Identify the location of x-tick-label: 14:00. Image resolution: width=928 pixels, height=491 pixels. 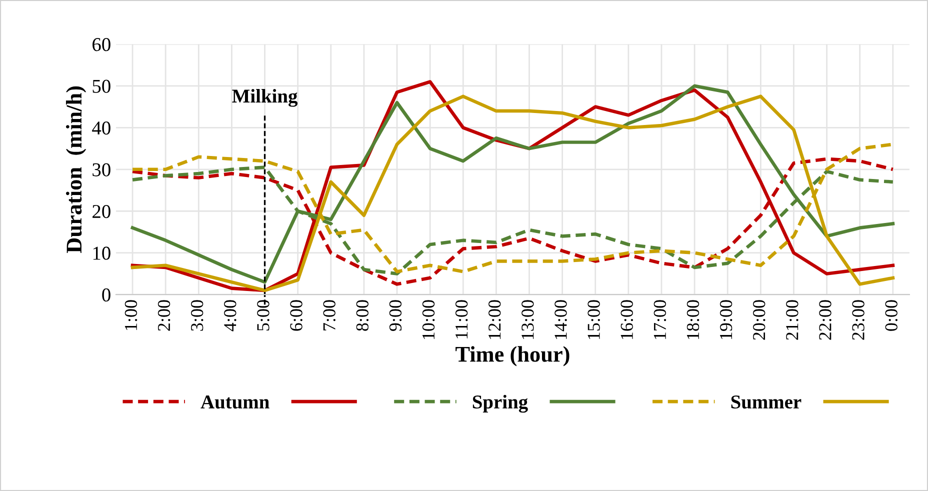
(560, 319).